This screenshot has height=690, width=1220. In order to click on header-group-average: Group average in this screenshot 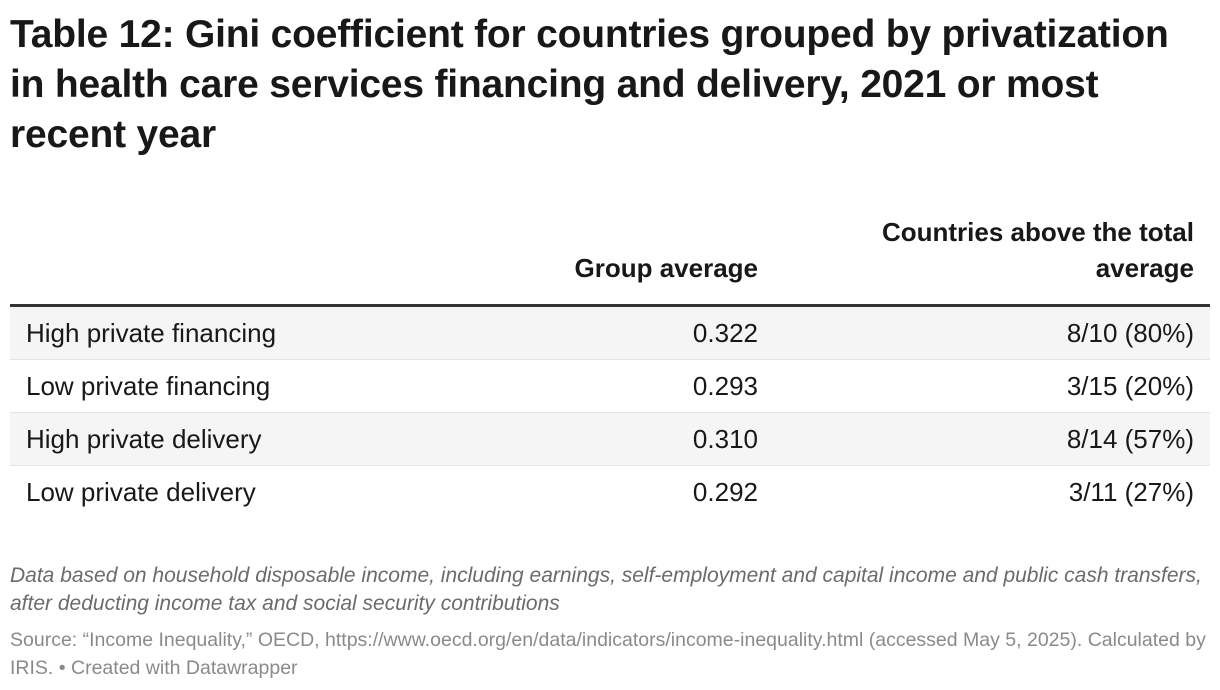, I will do `click(666, 268)`.